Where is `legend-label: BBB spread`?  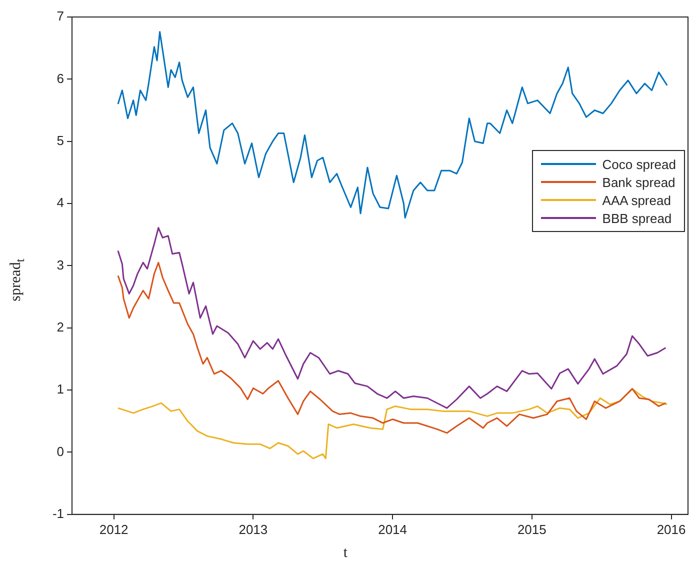 legend-label: BBB spread is located at coordinates (637, 218).